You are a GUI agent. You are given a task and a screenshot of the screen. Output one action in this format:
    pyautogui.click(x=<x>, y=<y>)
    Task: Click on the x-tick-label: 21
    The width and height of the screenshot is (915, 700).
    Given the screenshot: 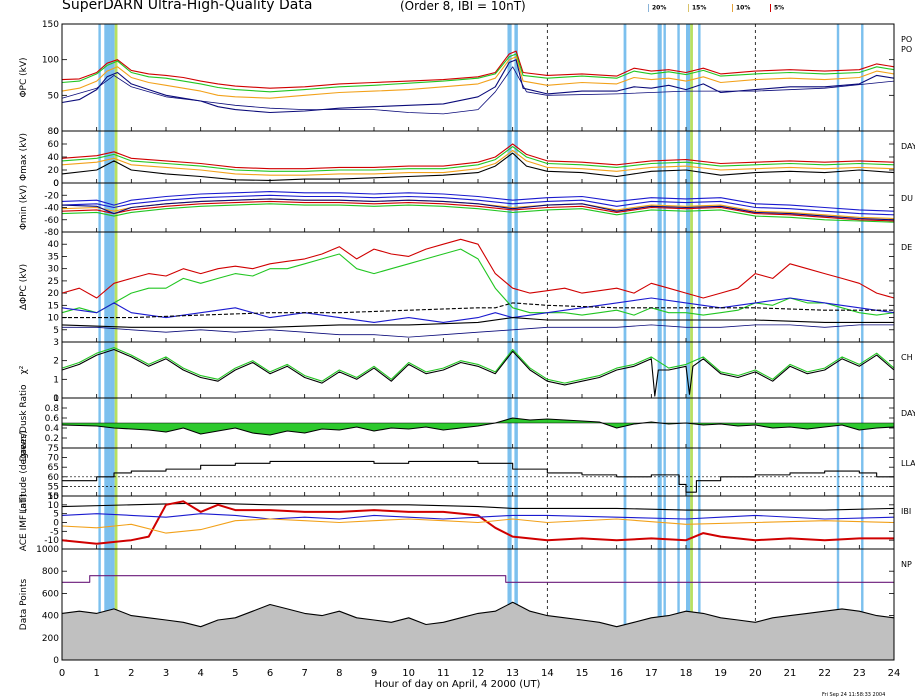 What is the action you would take?
    pyautogui.click(x=790, y=673)
    